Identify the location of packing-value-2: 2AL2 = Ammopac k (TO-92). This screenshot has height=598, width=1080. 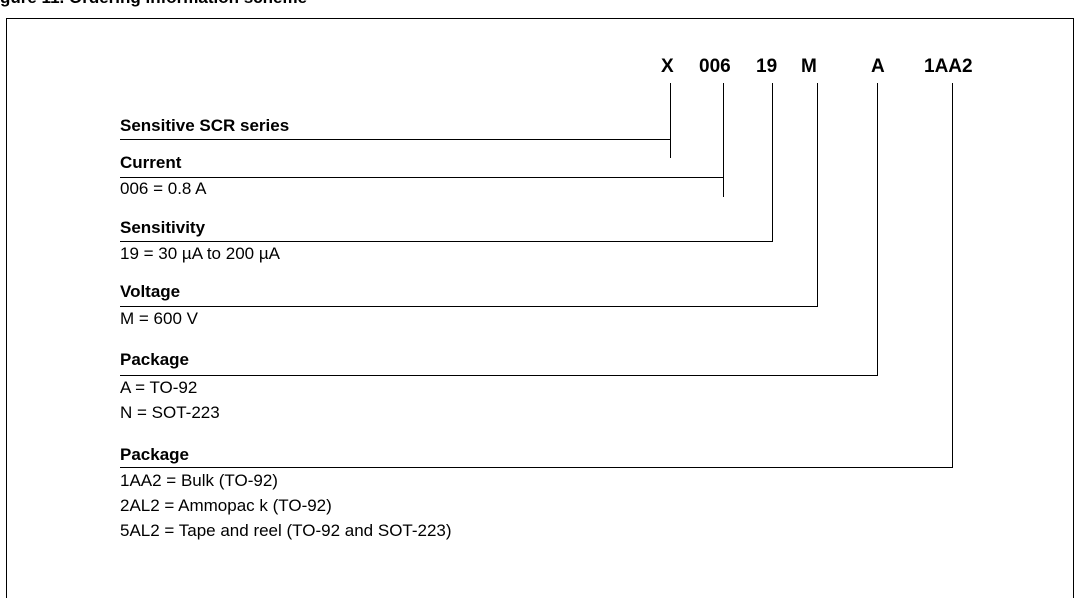
(226, 505).